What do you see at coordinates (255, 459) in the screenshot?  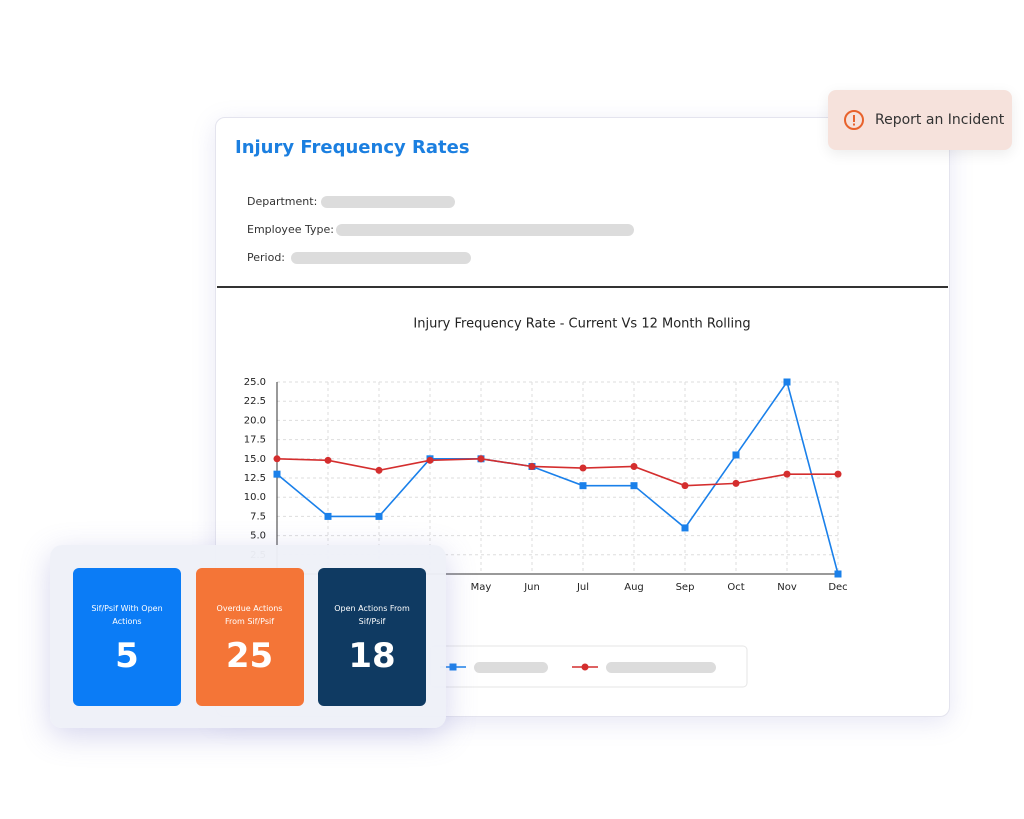 I see `y-tick-label: 15.0` at bounding box center [255, 459].